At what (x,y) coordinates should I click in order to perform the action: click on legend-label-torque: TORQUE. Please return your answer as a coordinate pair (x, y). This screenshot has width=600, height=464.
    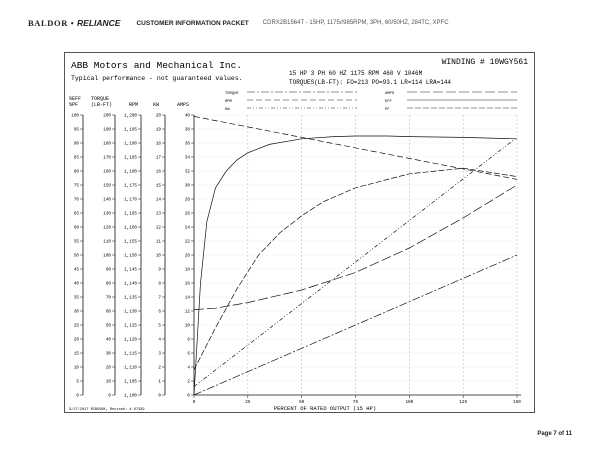
    Looking at the image, I should click on (232, 94).